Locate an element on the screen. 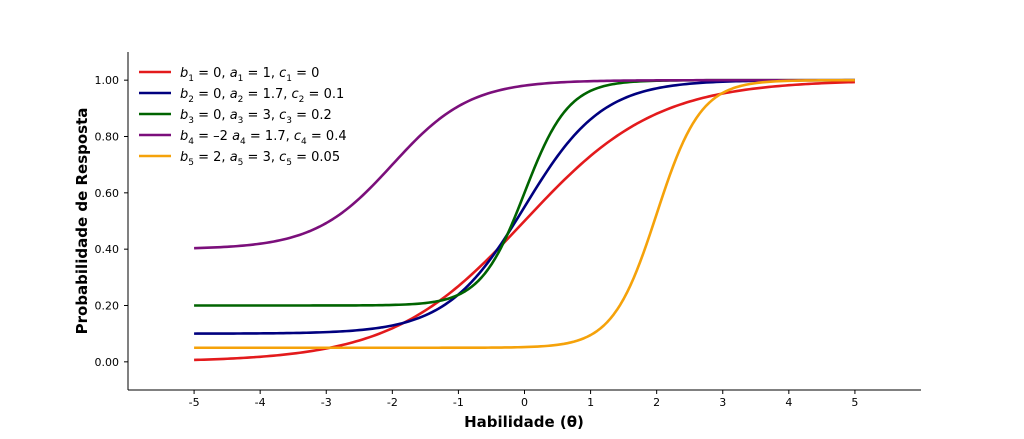  x-tick-label: 1 is located at coordinates (590, 402).